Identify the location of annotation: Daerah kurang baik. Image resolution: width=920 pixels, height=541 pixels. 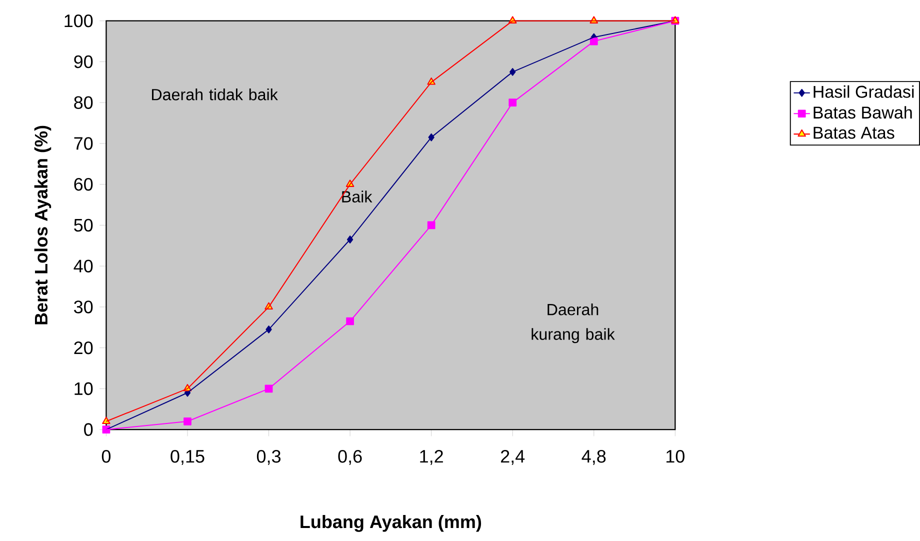
(573, 323).